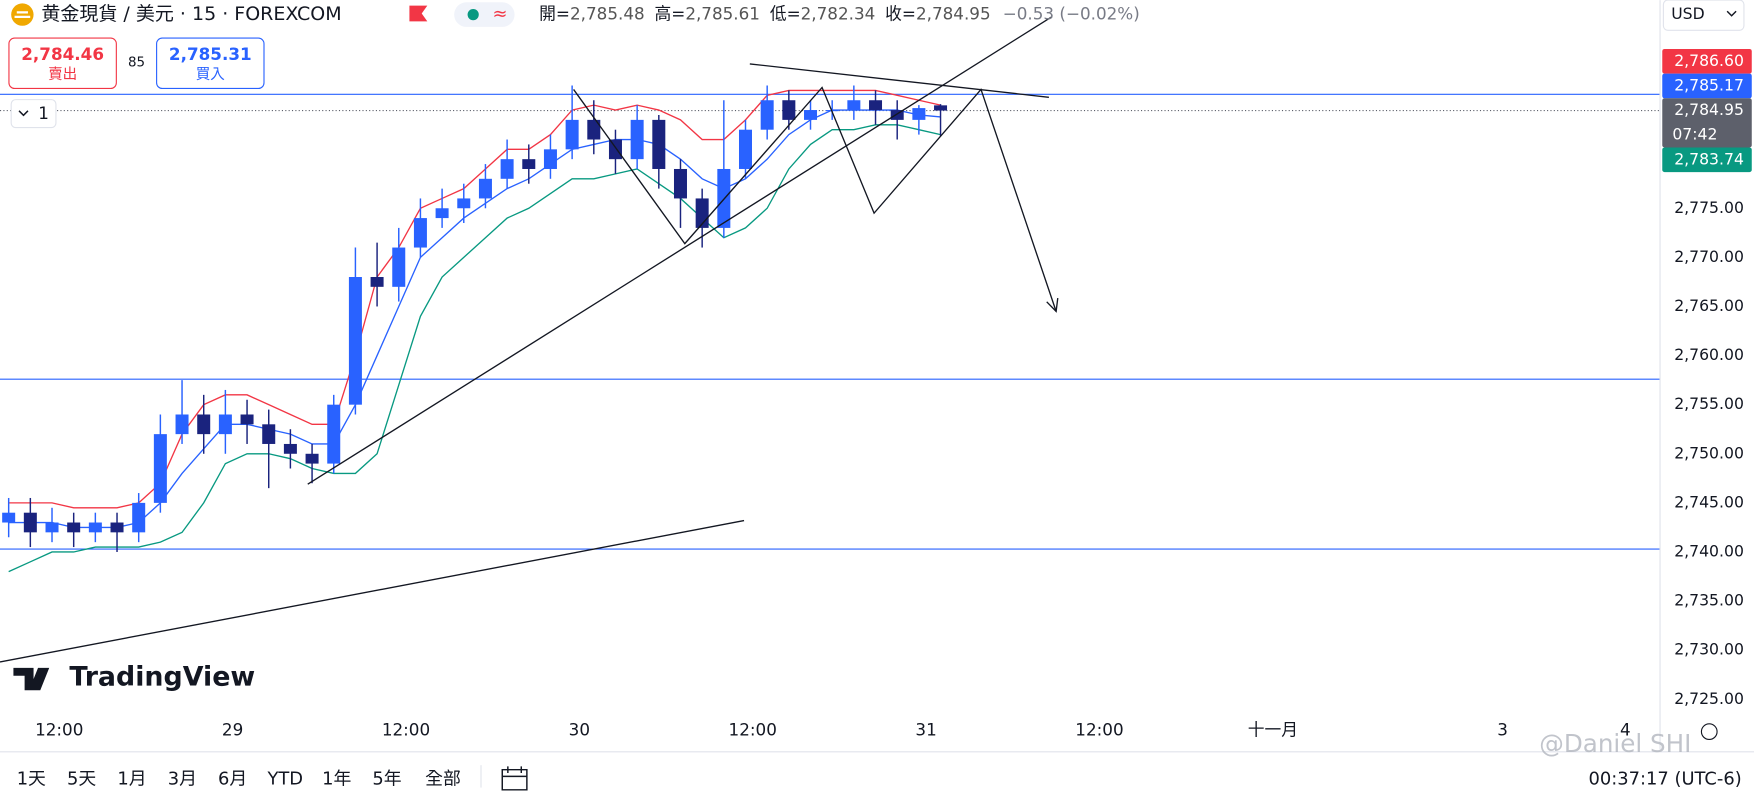 Image resolution: width=1754 pixels, height=791 pixels. What do you see at coordinates (336, 779) in the screenshot?
I see `range-button: 1年` at bounding box center [336, 779].